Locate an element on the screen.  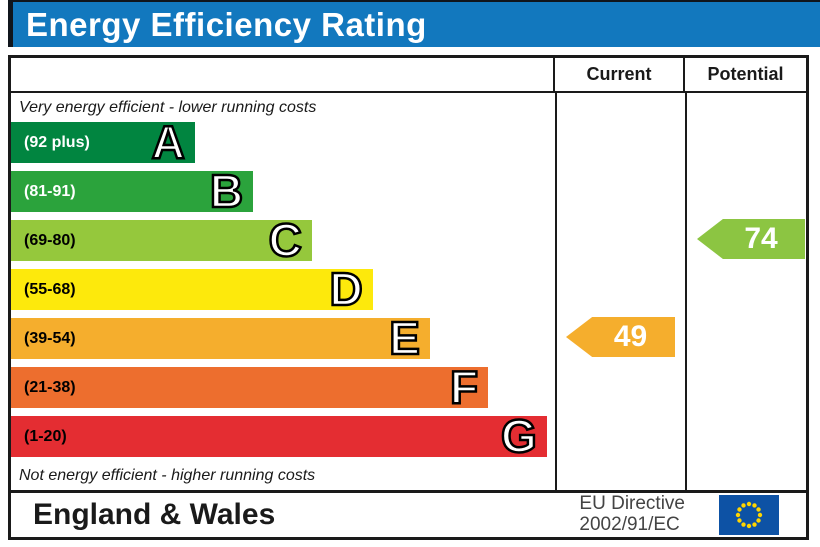
column-header-current: Current is located at coordinates (620, 74).